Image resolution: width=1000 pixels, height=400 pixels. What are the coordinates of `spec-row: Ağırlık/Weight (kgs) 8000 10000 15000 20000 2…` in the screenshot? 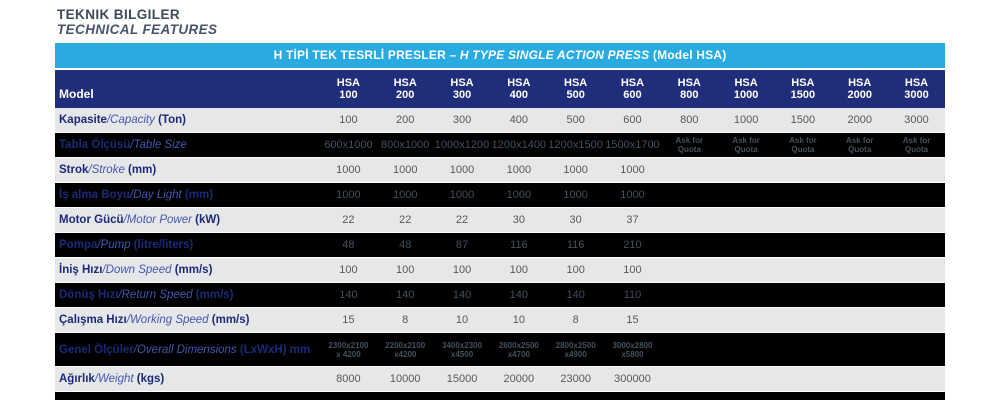 It's located at (500, 379).